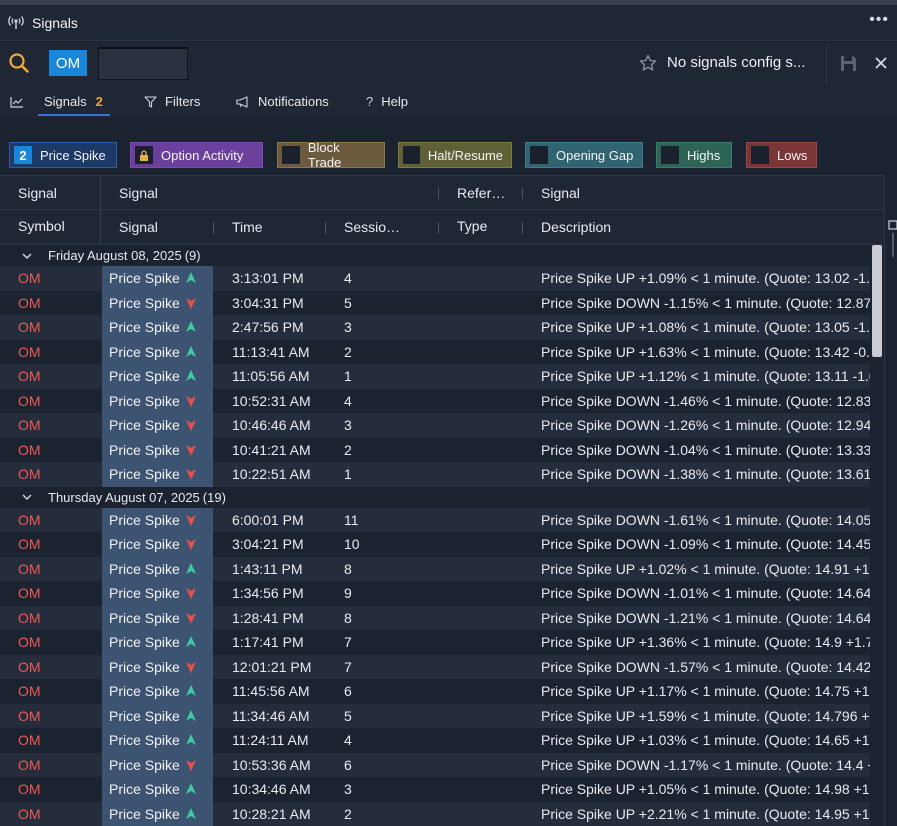 The height and width of the screenshot is (826, 897). Describe the element at coordinates (694, 155) in the screenshot. I see `chip-highs: Highs` at that location.